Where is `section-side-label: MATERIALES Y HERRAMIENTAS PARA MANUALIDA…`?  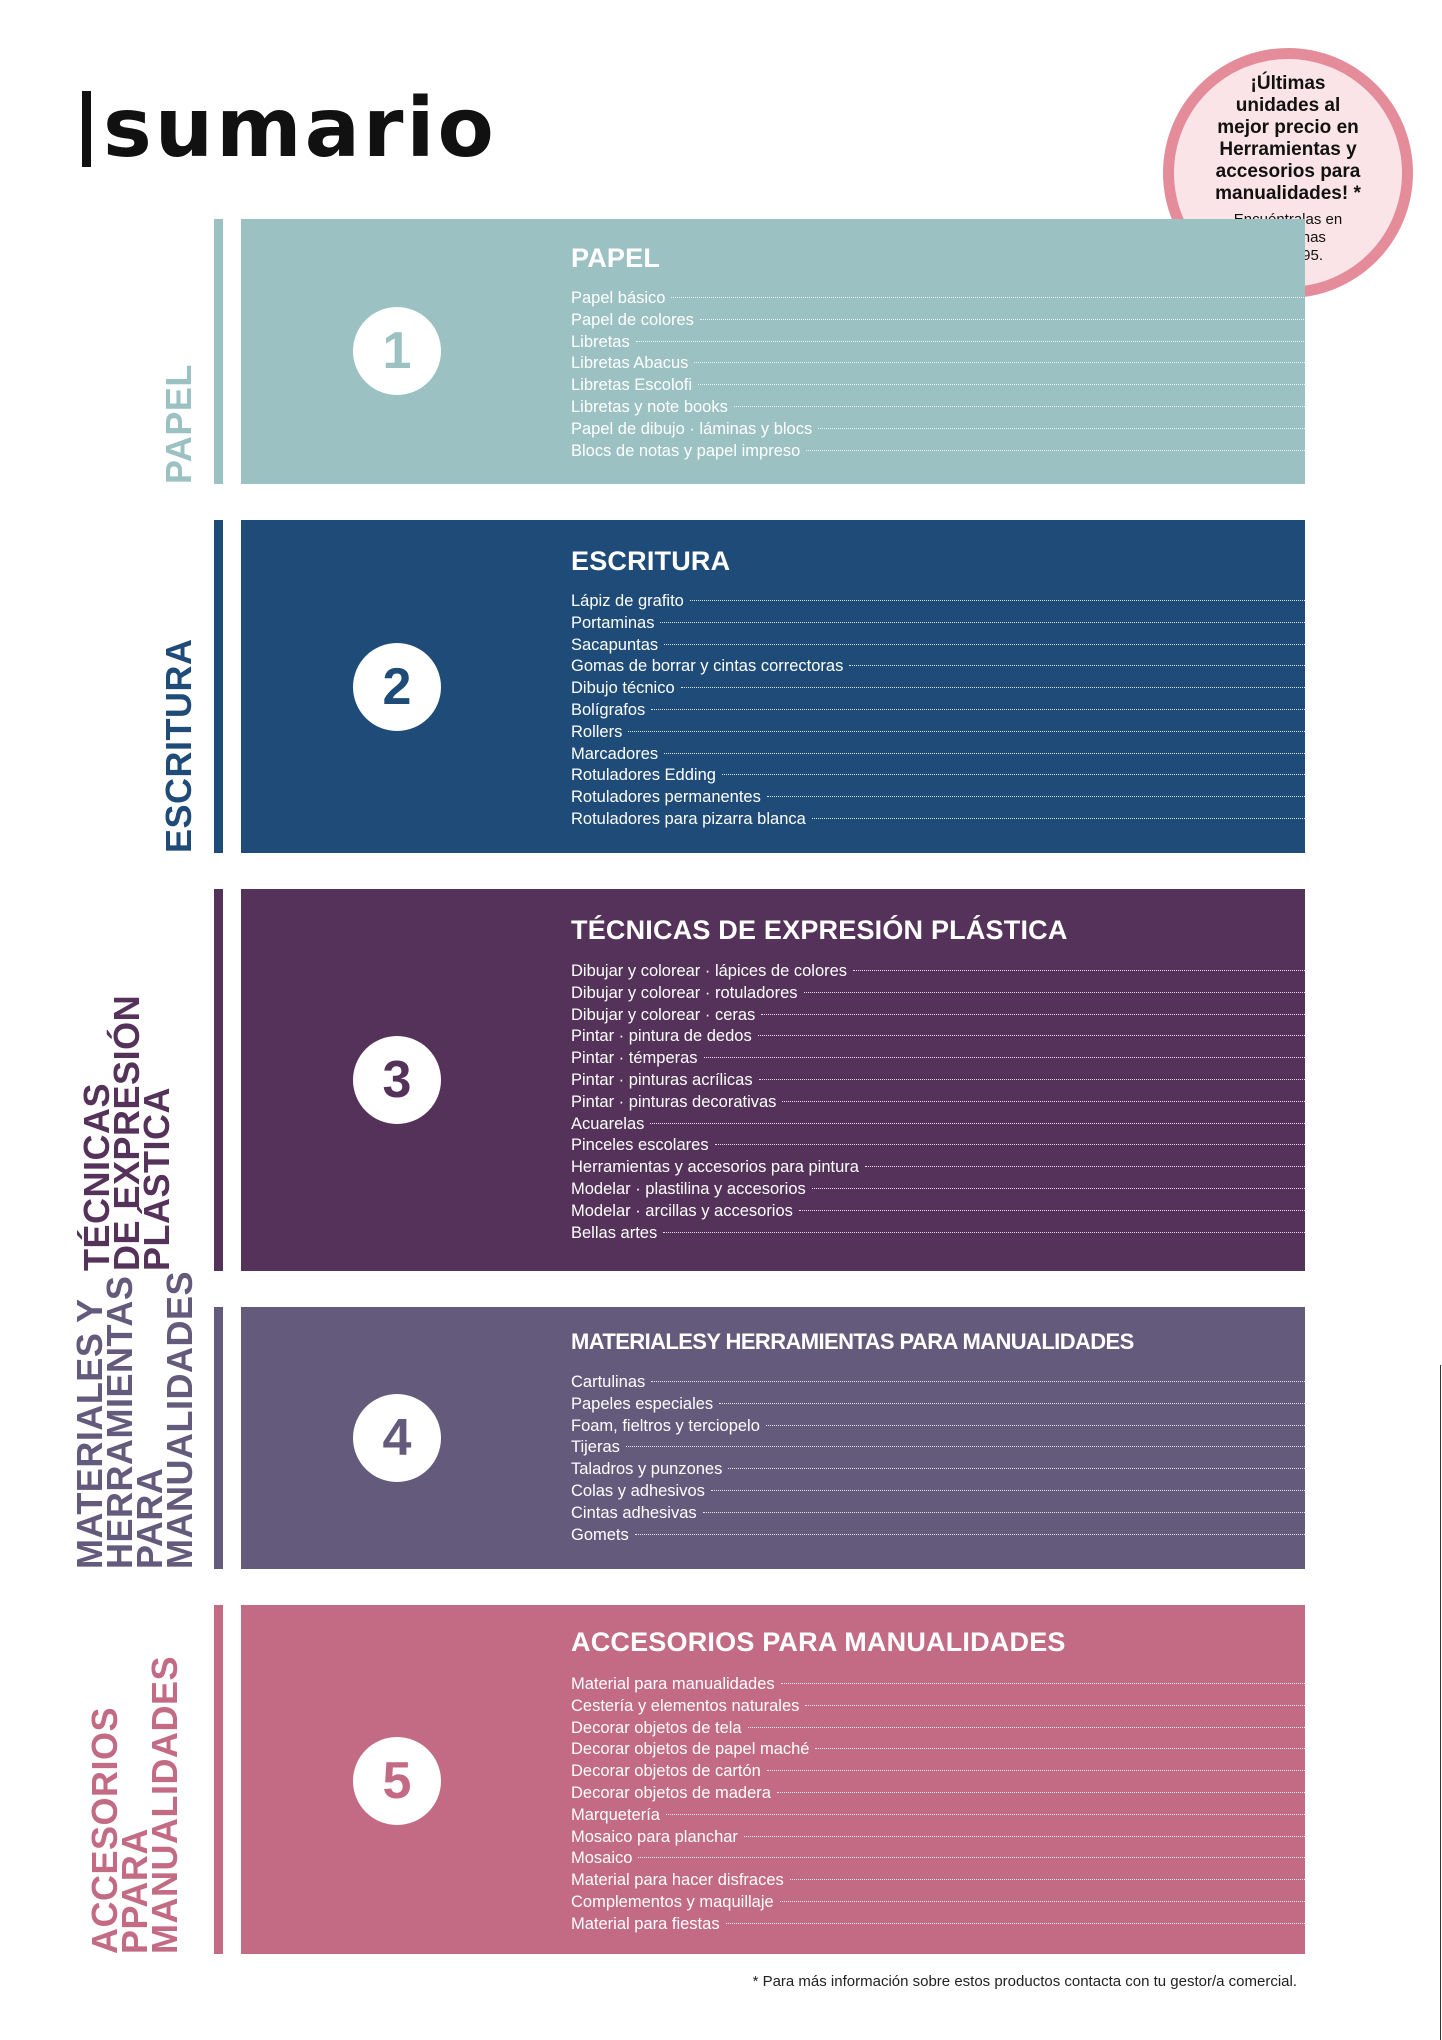
section-side-label: MATERIALES Y HERRAMIENTAS PARA MANUALIDA… is located at coordinates (134, 1420).